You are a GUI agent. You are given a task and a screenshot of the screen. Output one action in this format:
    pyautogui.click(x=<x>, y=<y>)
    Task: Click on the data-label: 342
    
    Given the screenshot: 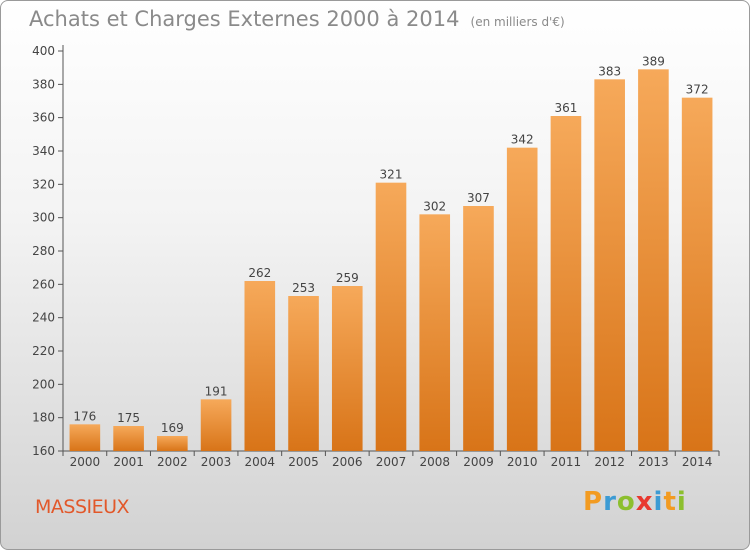 What is the action you would take?
    pyautogui.click(x=522, y=140)
    